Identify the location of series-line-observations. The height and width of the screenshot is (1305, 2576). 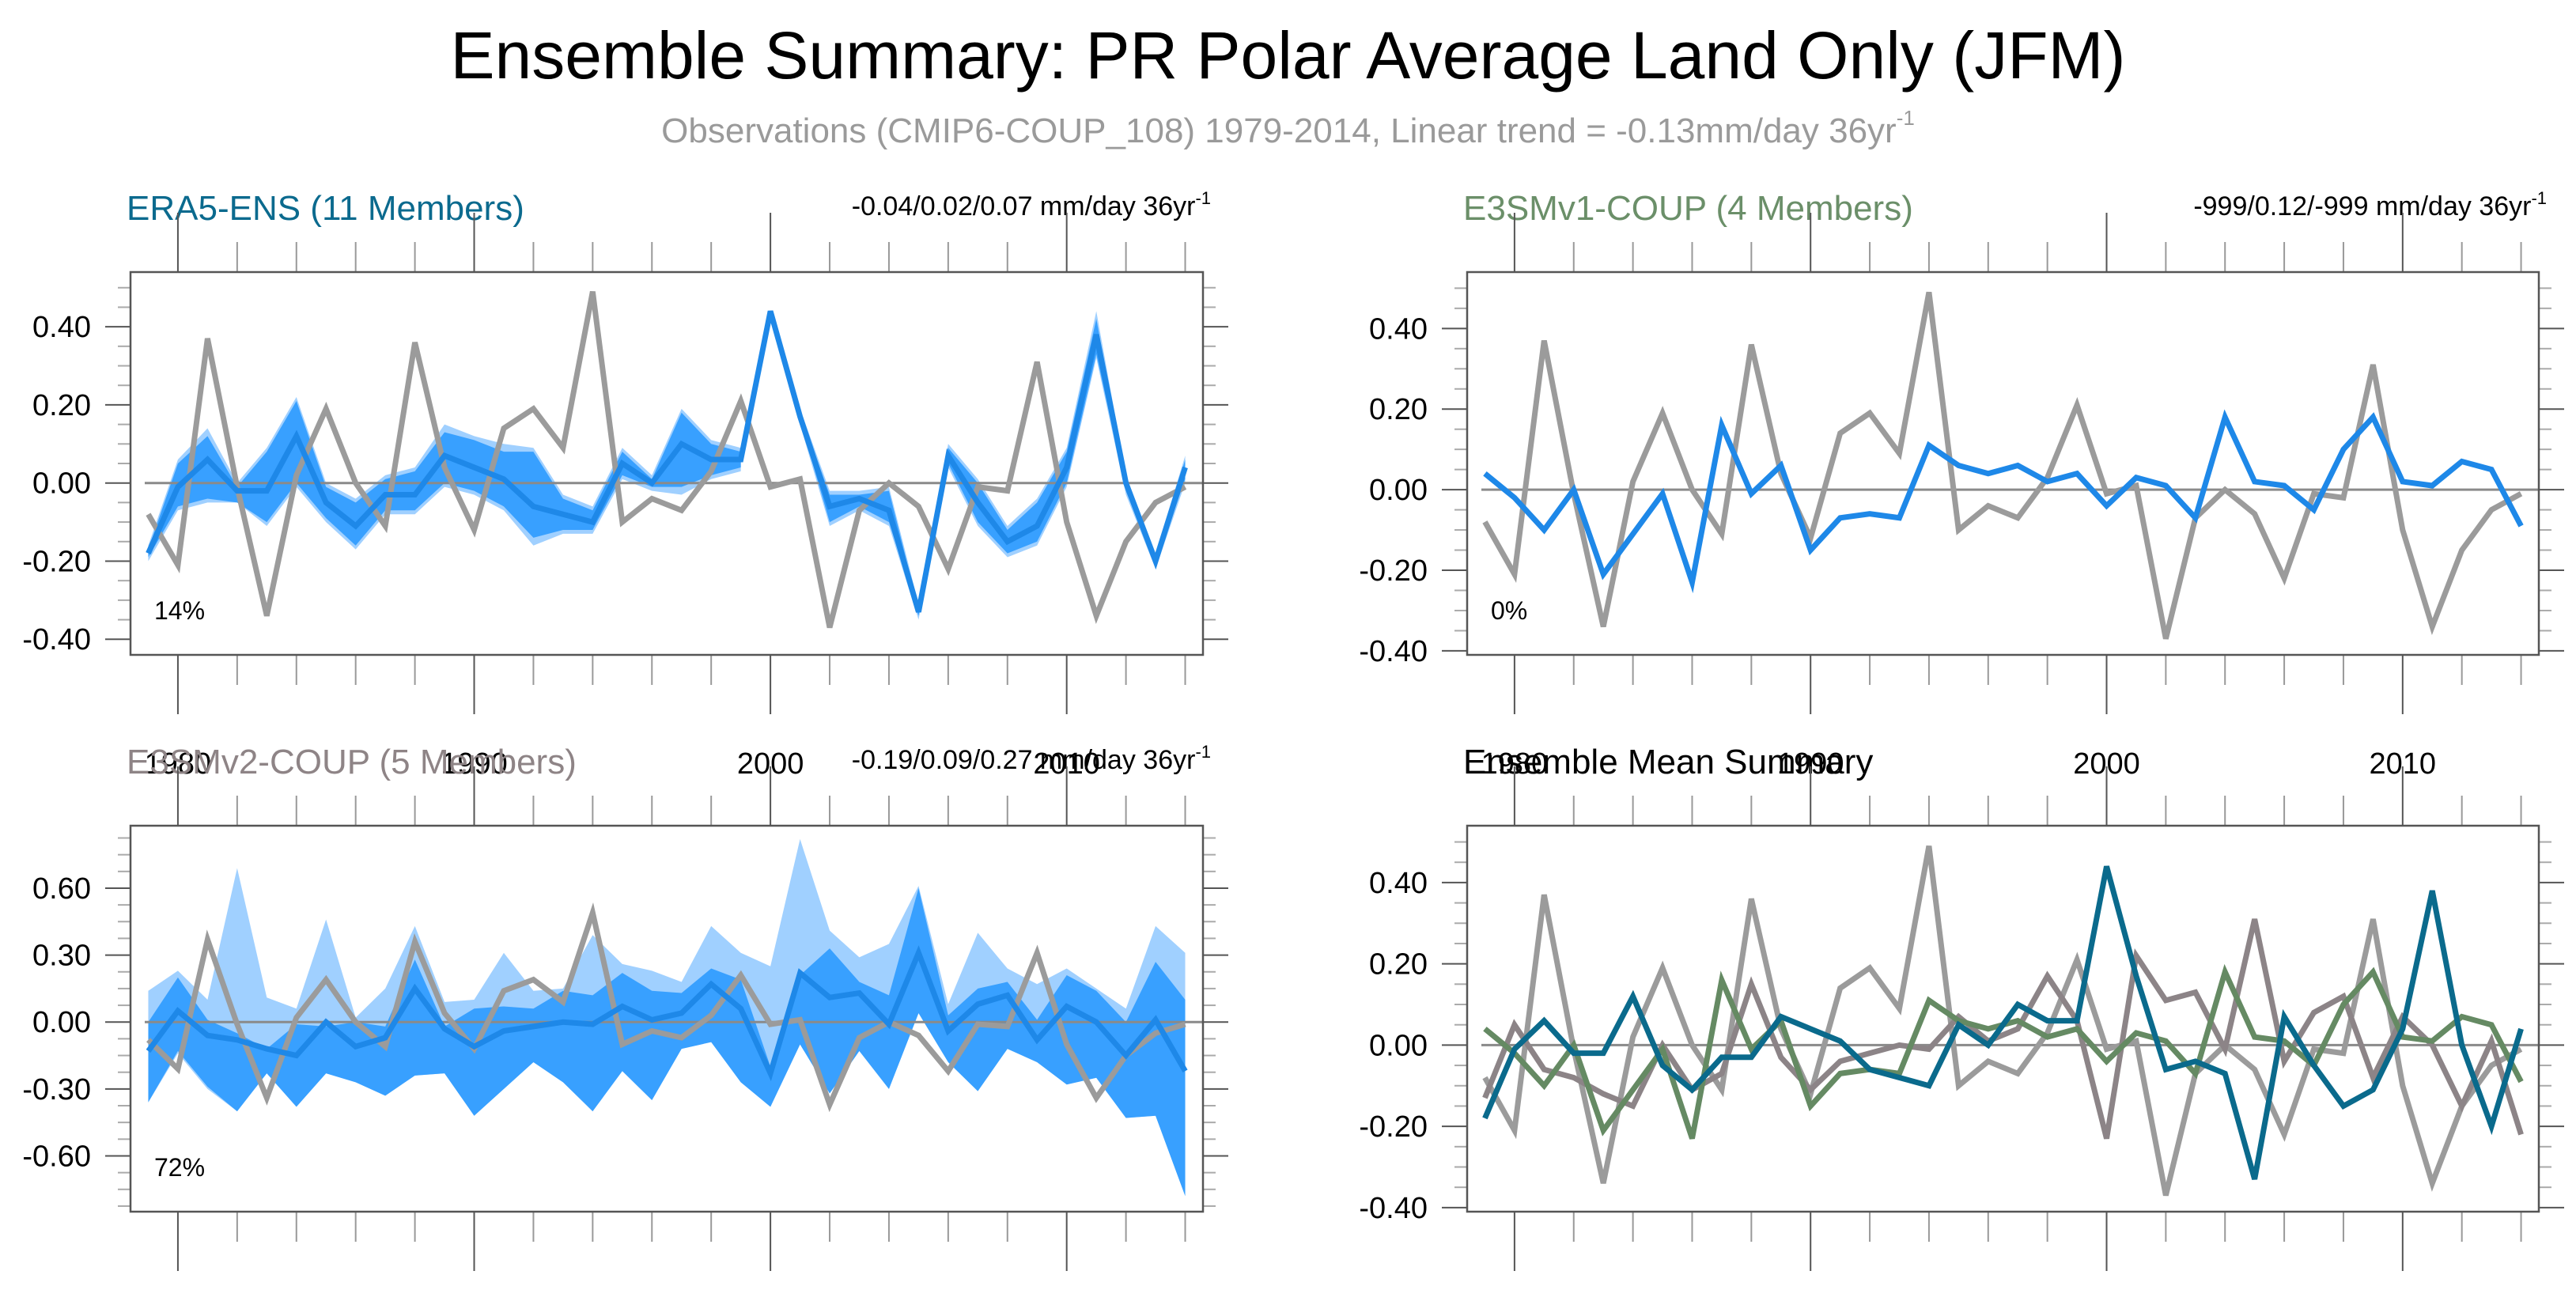
(2003, 1021).